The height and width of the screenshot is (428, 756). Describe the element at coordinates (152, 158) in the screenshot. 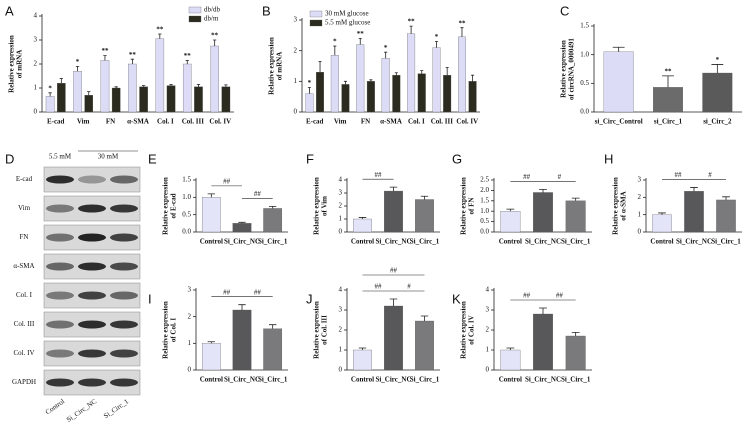

I see `panel-label: E` at that location.